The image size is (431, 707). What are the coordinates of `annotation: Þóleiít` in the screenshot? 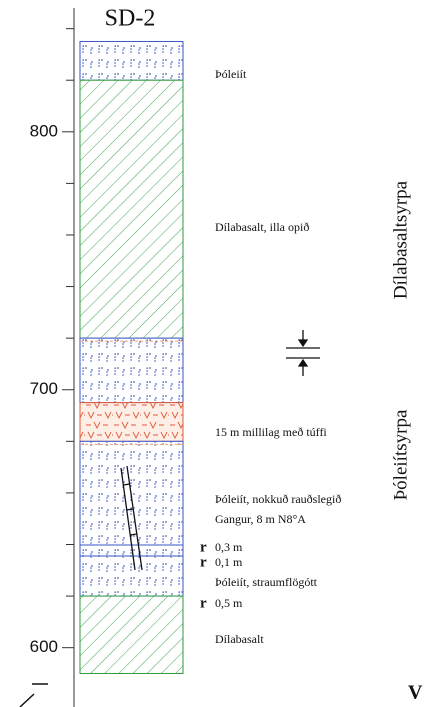 It's located at (231, 74).